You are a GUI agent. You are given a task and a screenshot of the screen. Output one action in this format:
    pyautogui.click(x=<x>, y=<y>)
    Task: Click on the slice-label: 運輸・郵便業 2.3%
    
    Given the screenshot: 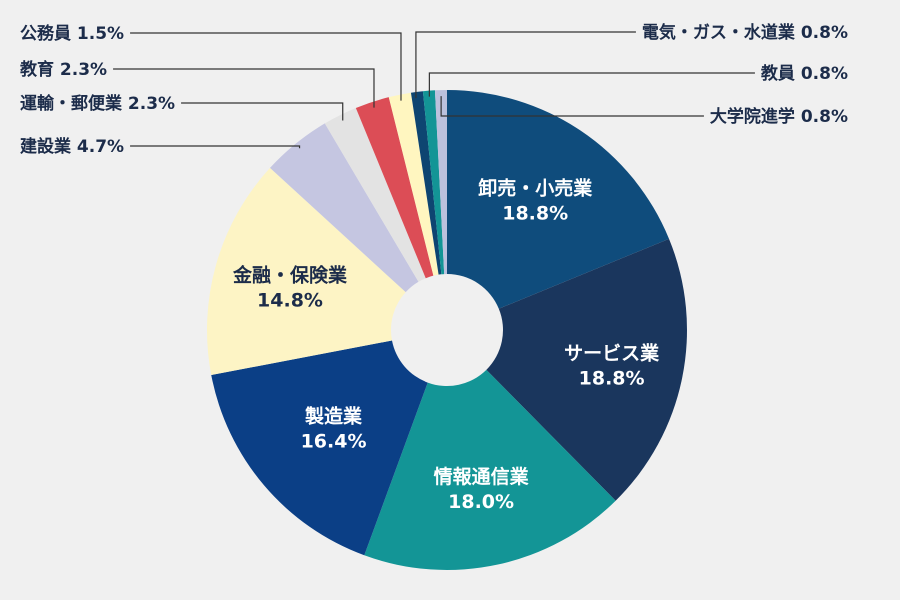 What is the action you would take?
    pyautogui.click(x=97, y=103)
    